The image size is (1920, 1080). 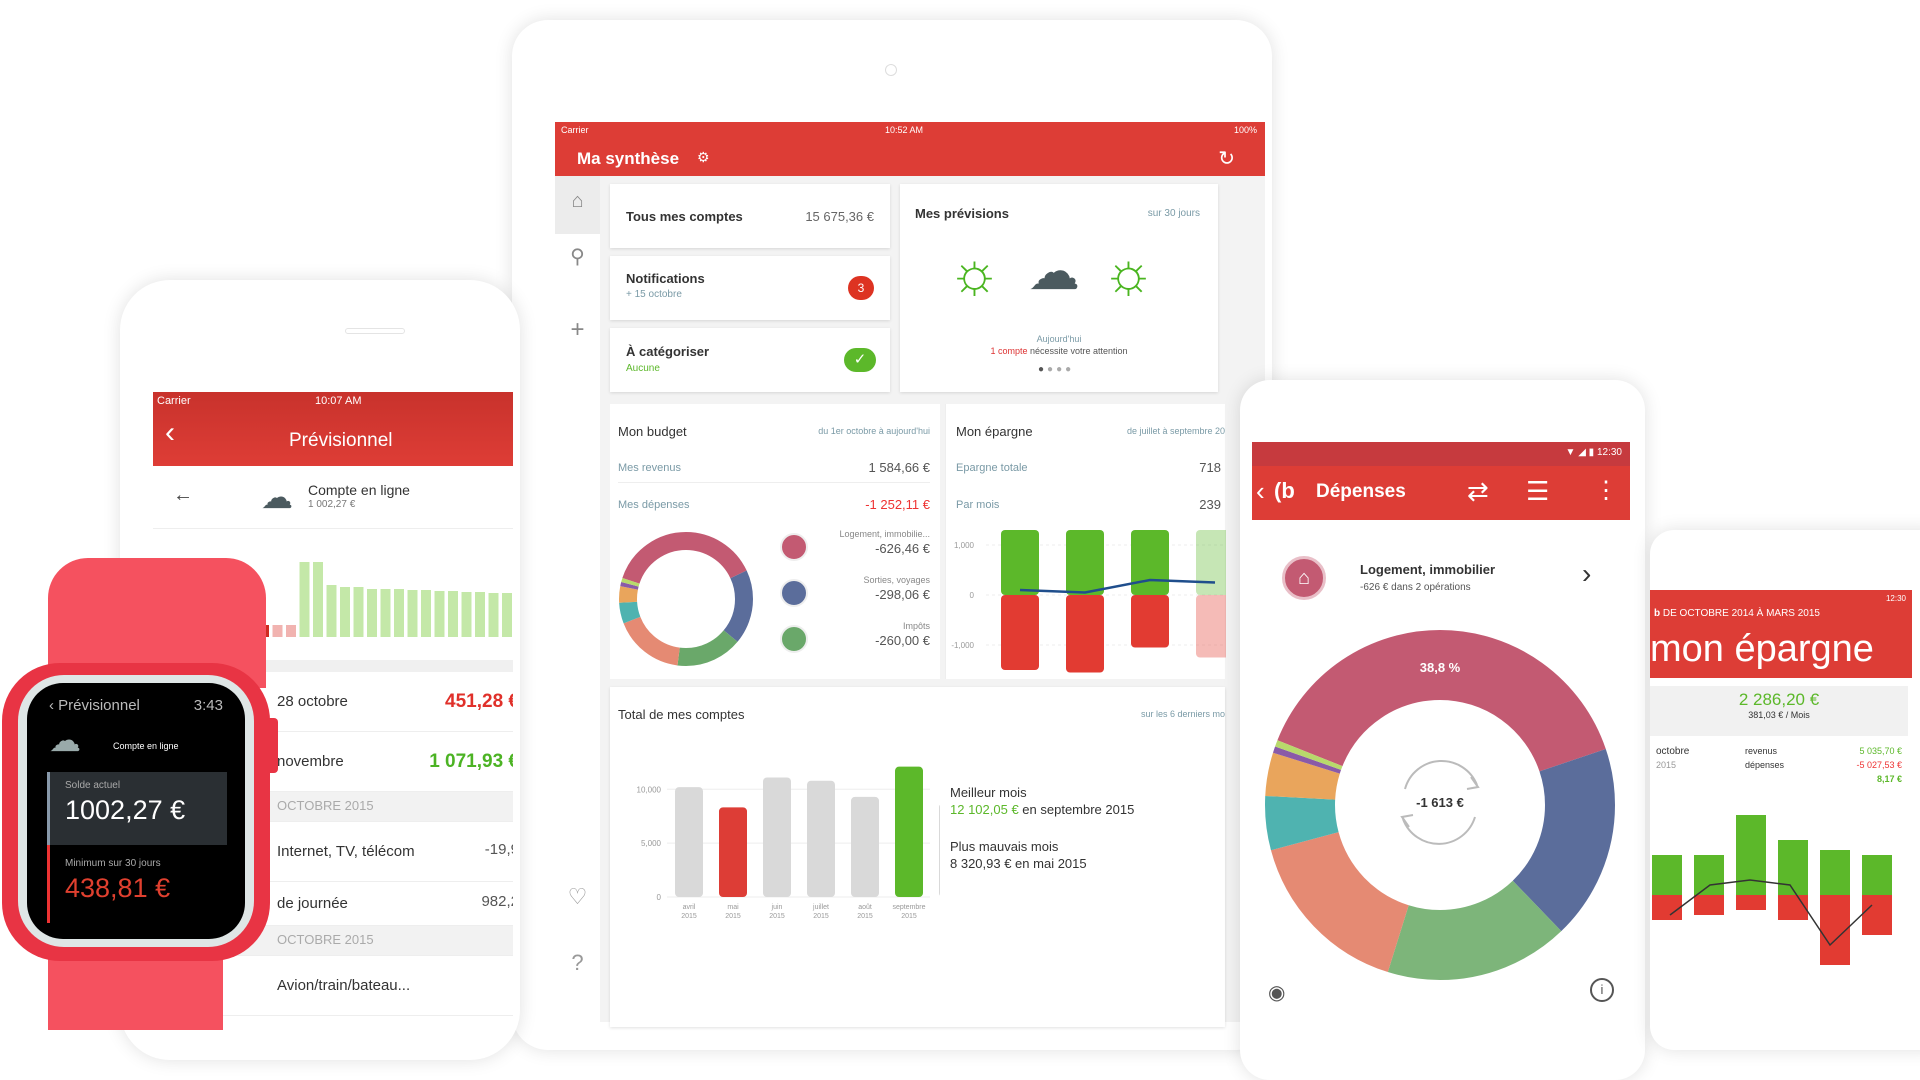 I want to click on nav-favorites: ♡, so click(x=577, y=896).